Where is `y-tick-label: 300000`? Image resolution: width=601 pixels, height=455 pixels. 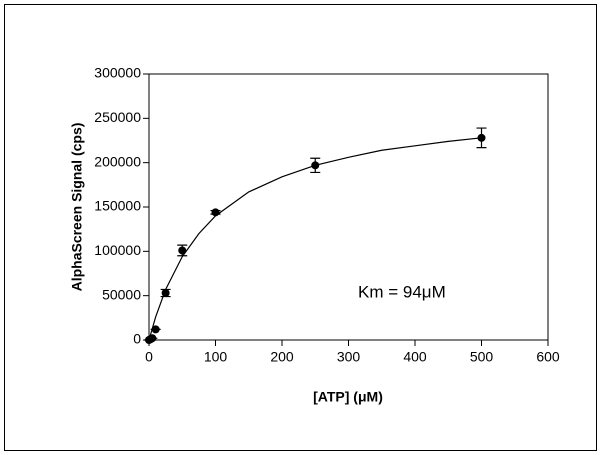
y-tick-label: 300000 is located at coordinates (117, 73).